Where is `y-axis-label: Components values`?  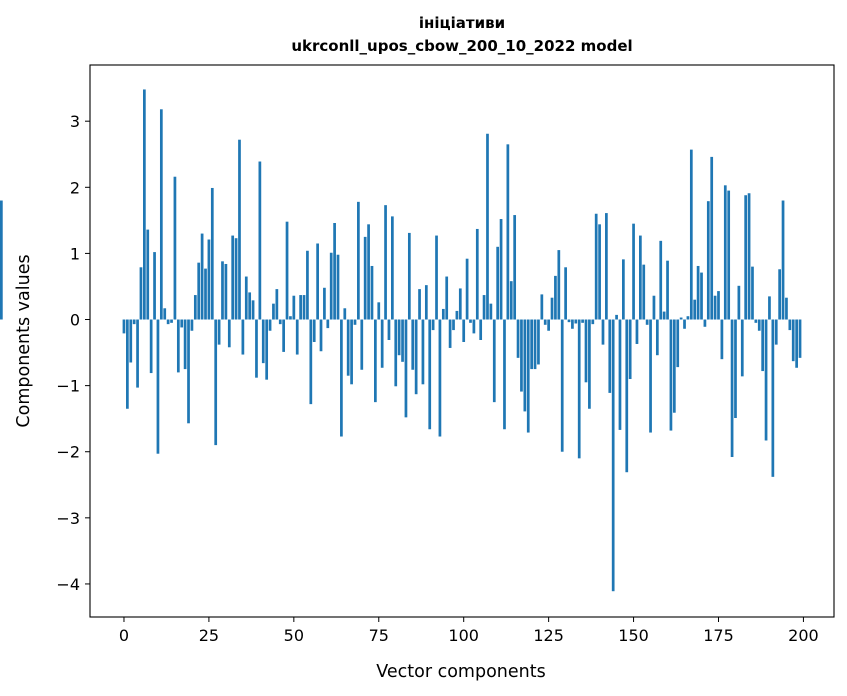 y-axis-label: Components values is located at coordinates (24, 340).